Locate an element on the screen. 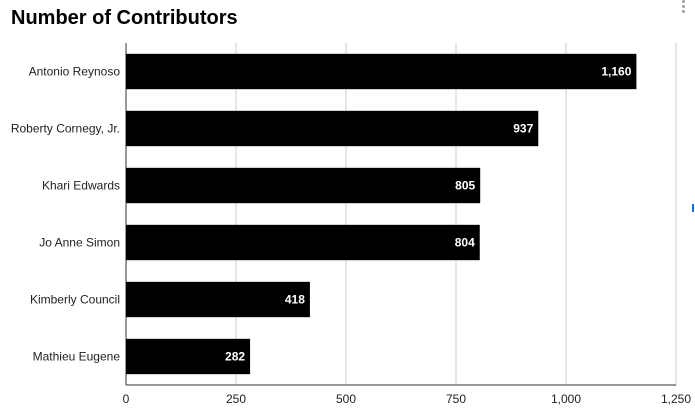 This screenshot has width=695, height=414. category-label: Mathieu Eugene is located at coordinates (77, 357).